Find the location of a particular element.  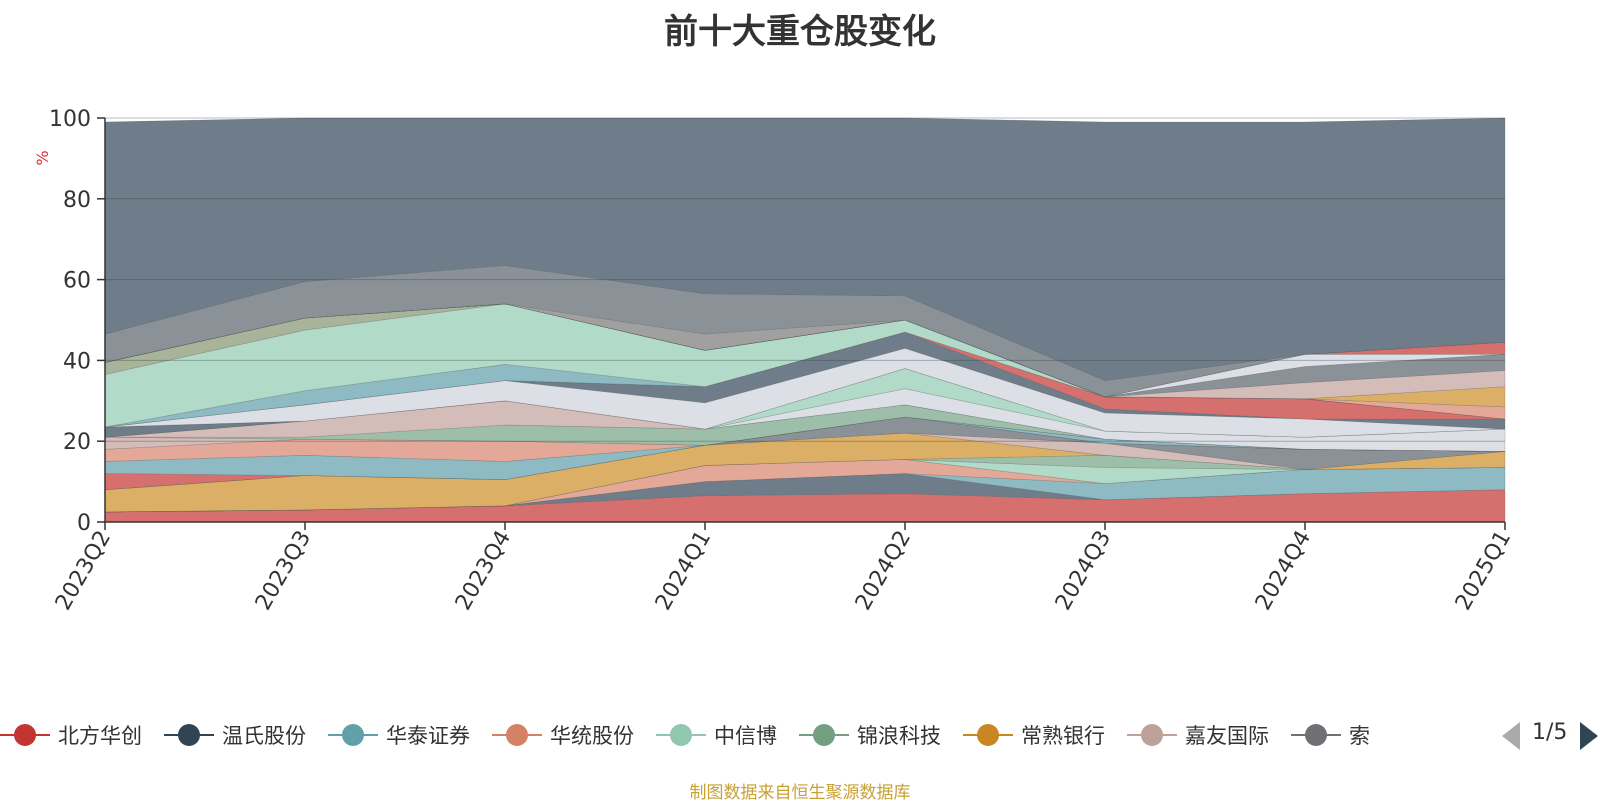

chart-title: 前十大重仓股变化 is located at coordinates (800, 32).